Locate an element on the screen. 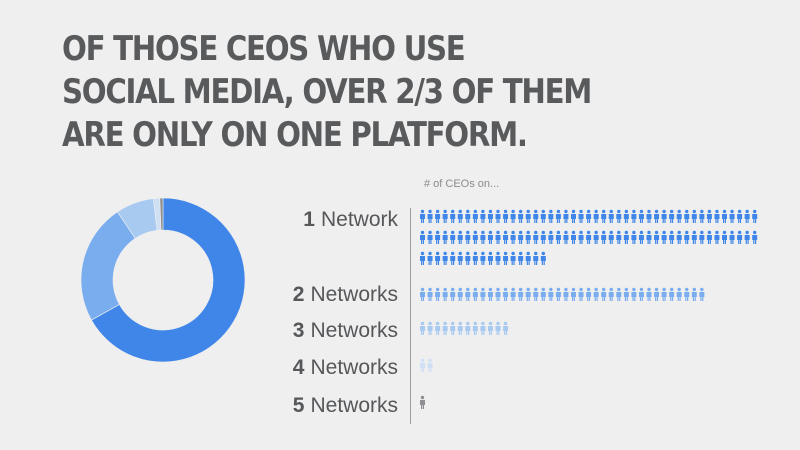 The image size is (800, 450). row-label-3-networks: 3 Networks is located at coordinates (298, 331).